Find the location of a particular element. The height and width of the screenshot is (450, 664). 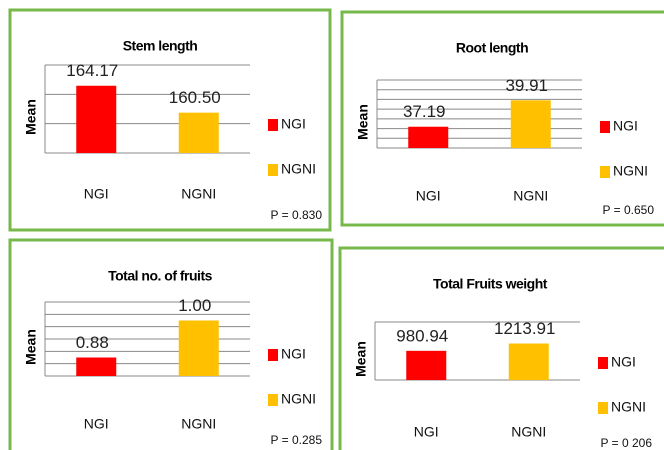

value-label: 0.88 is located at coordinates (92, 342).